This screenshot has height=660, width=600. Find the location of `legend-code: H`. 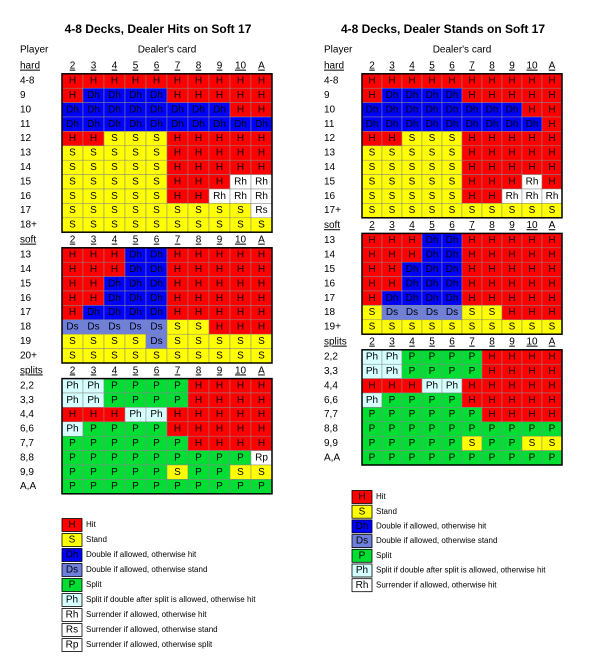

legend-code: H is located at coordinates (361, 497).